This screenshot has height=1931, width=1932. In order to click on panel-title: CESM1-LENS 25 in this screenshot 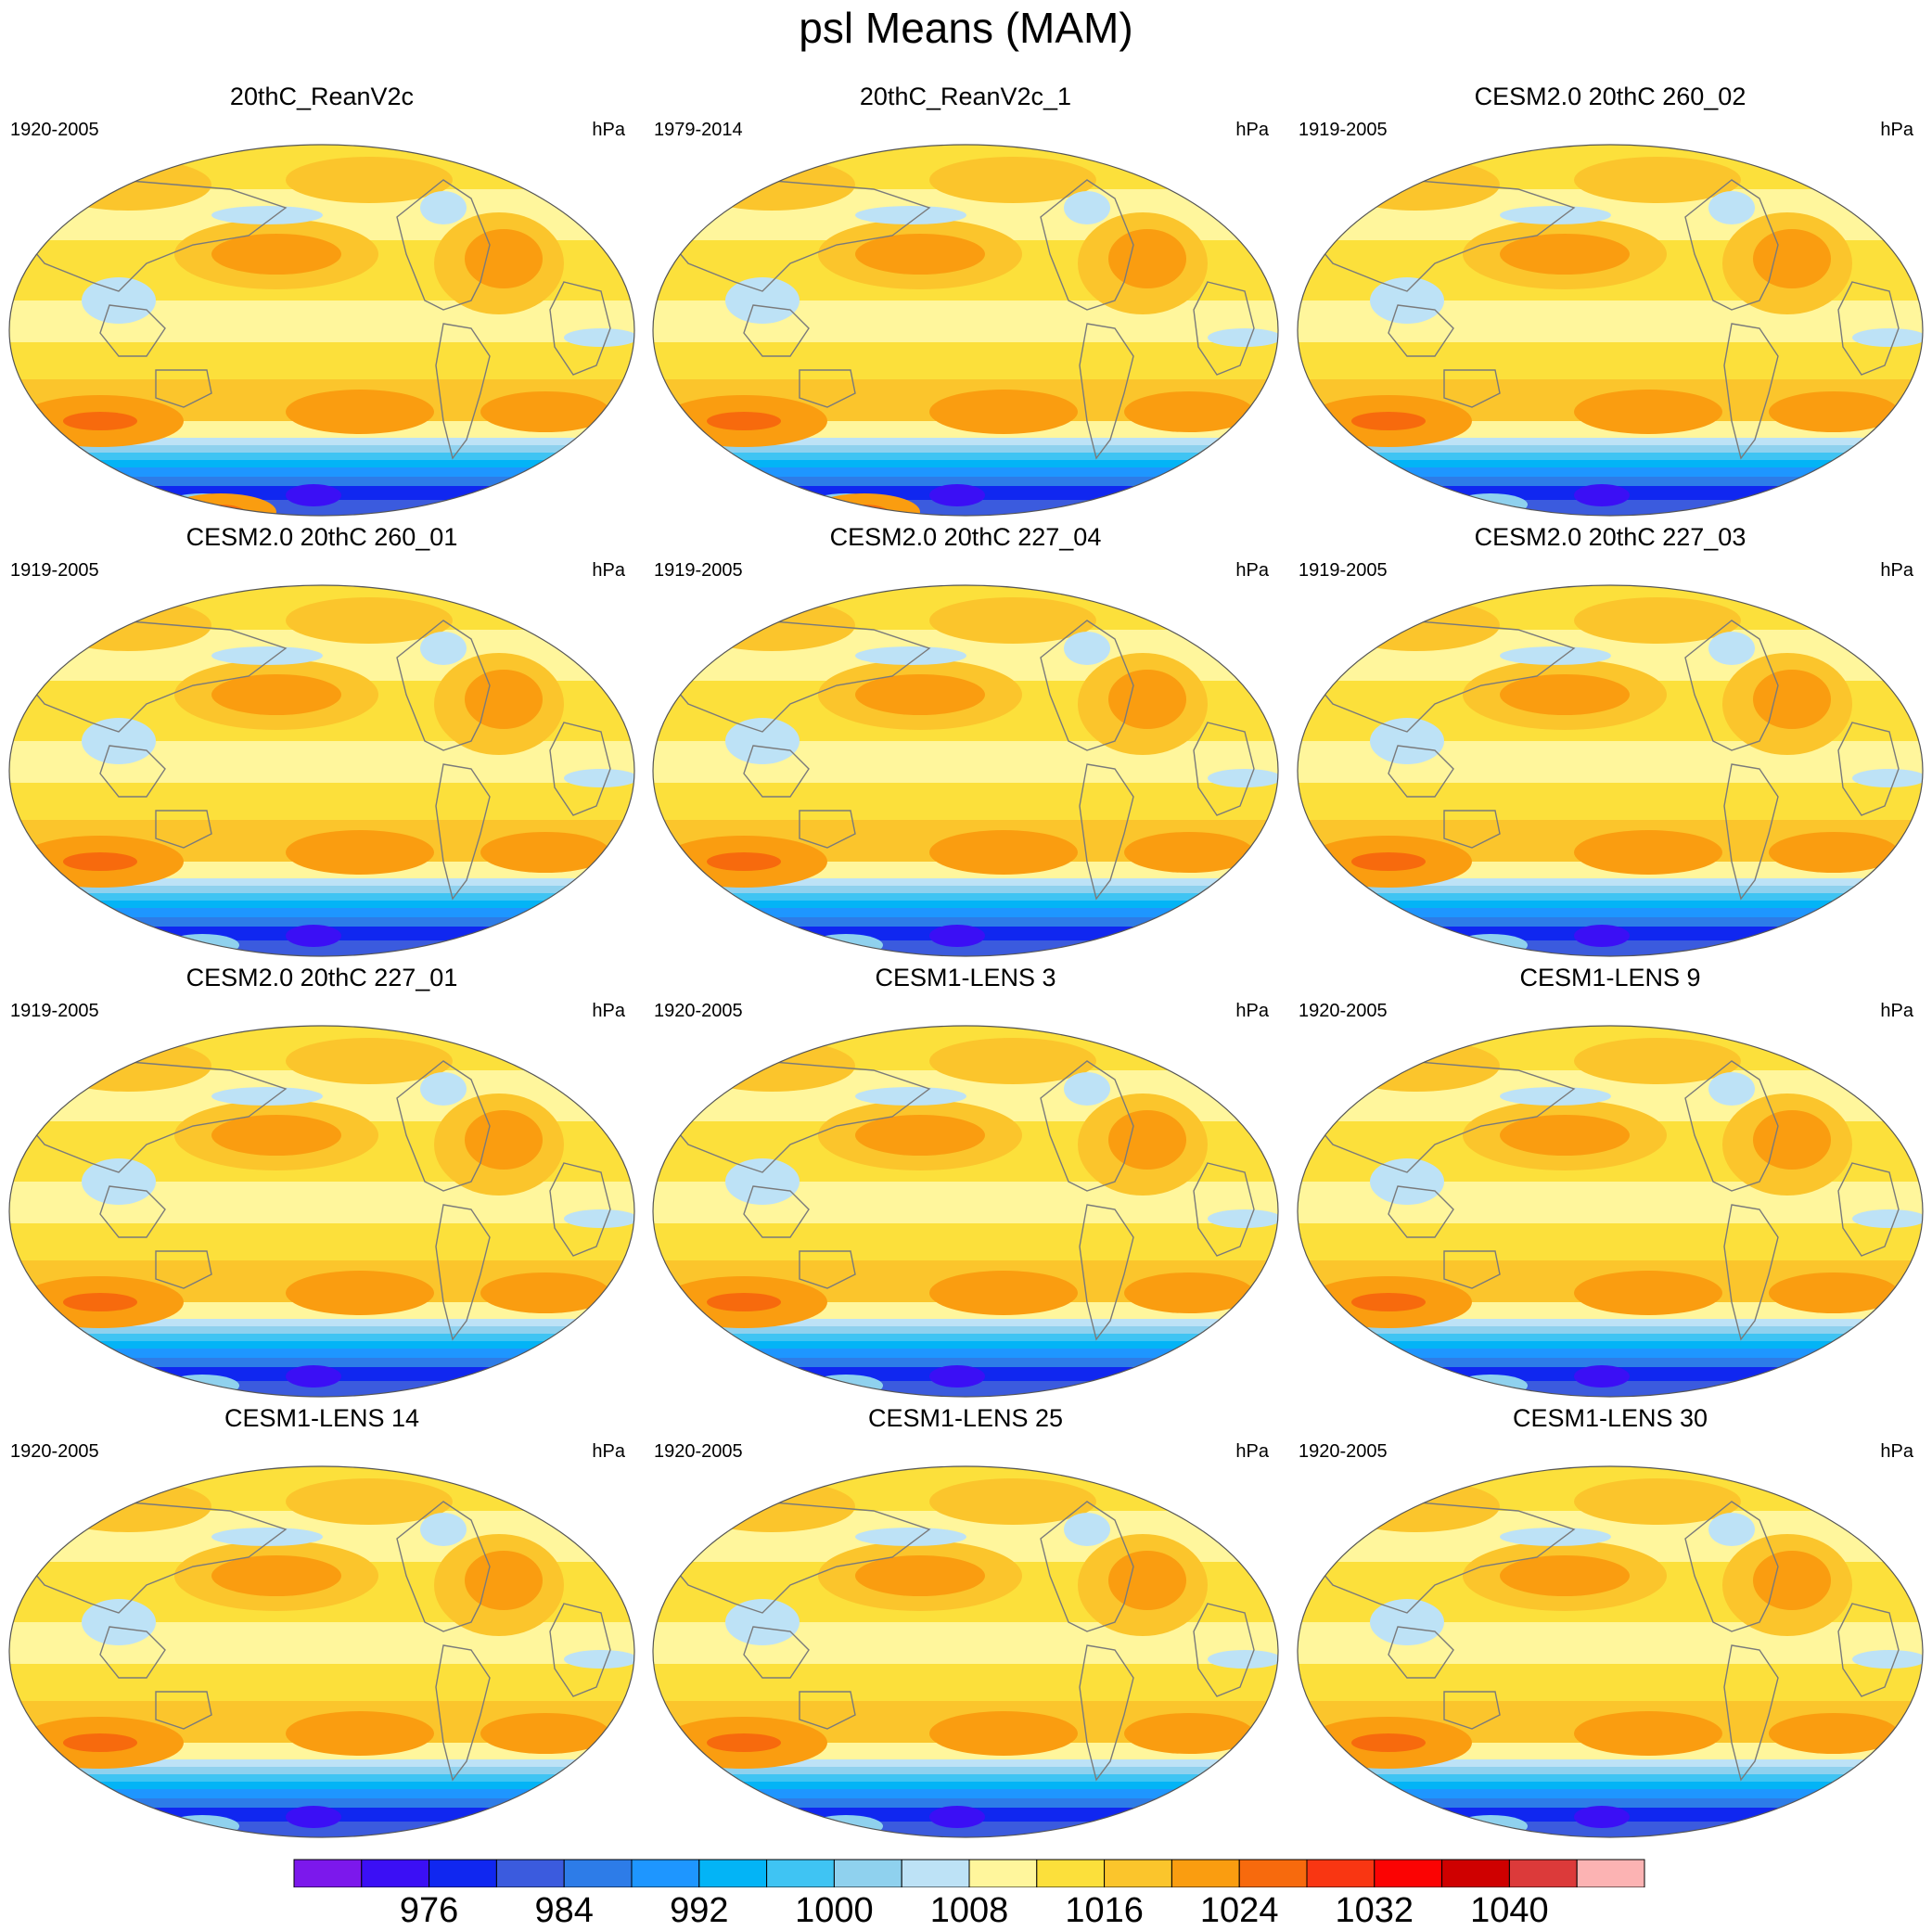, I will do `click(965, 1418)`.